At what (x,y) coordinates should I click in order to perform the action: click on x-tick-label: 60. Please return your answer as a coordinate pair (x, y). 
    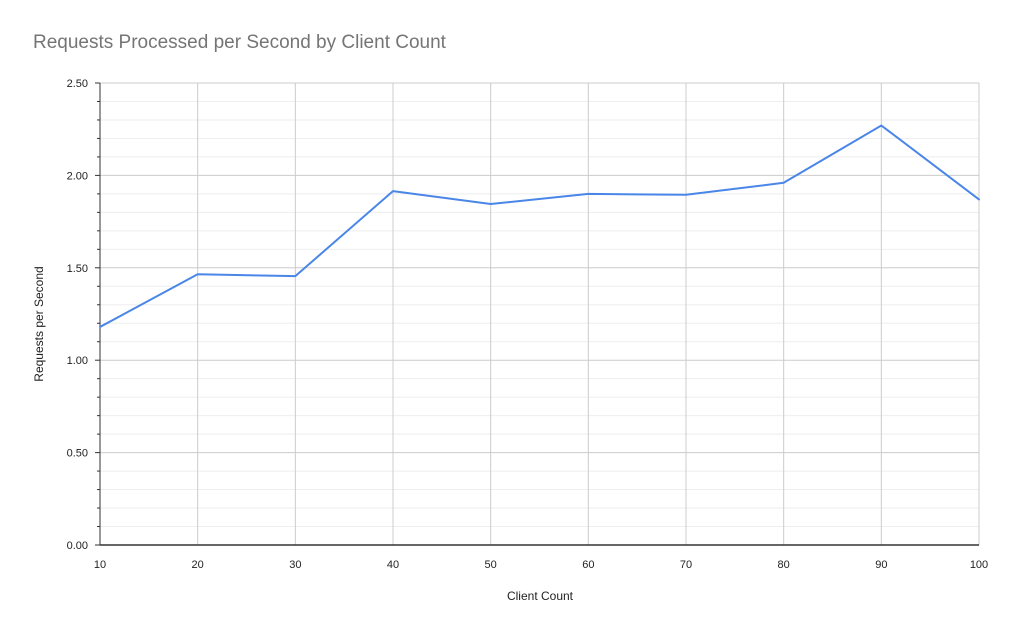
    Looking at the image, I should click on (588, 565).